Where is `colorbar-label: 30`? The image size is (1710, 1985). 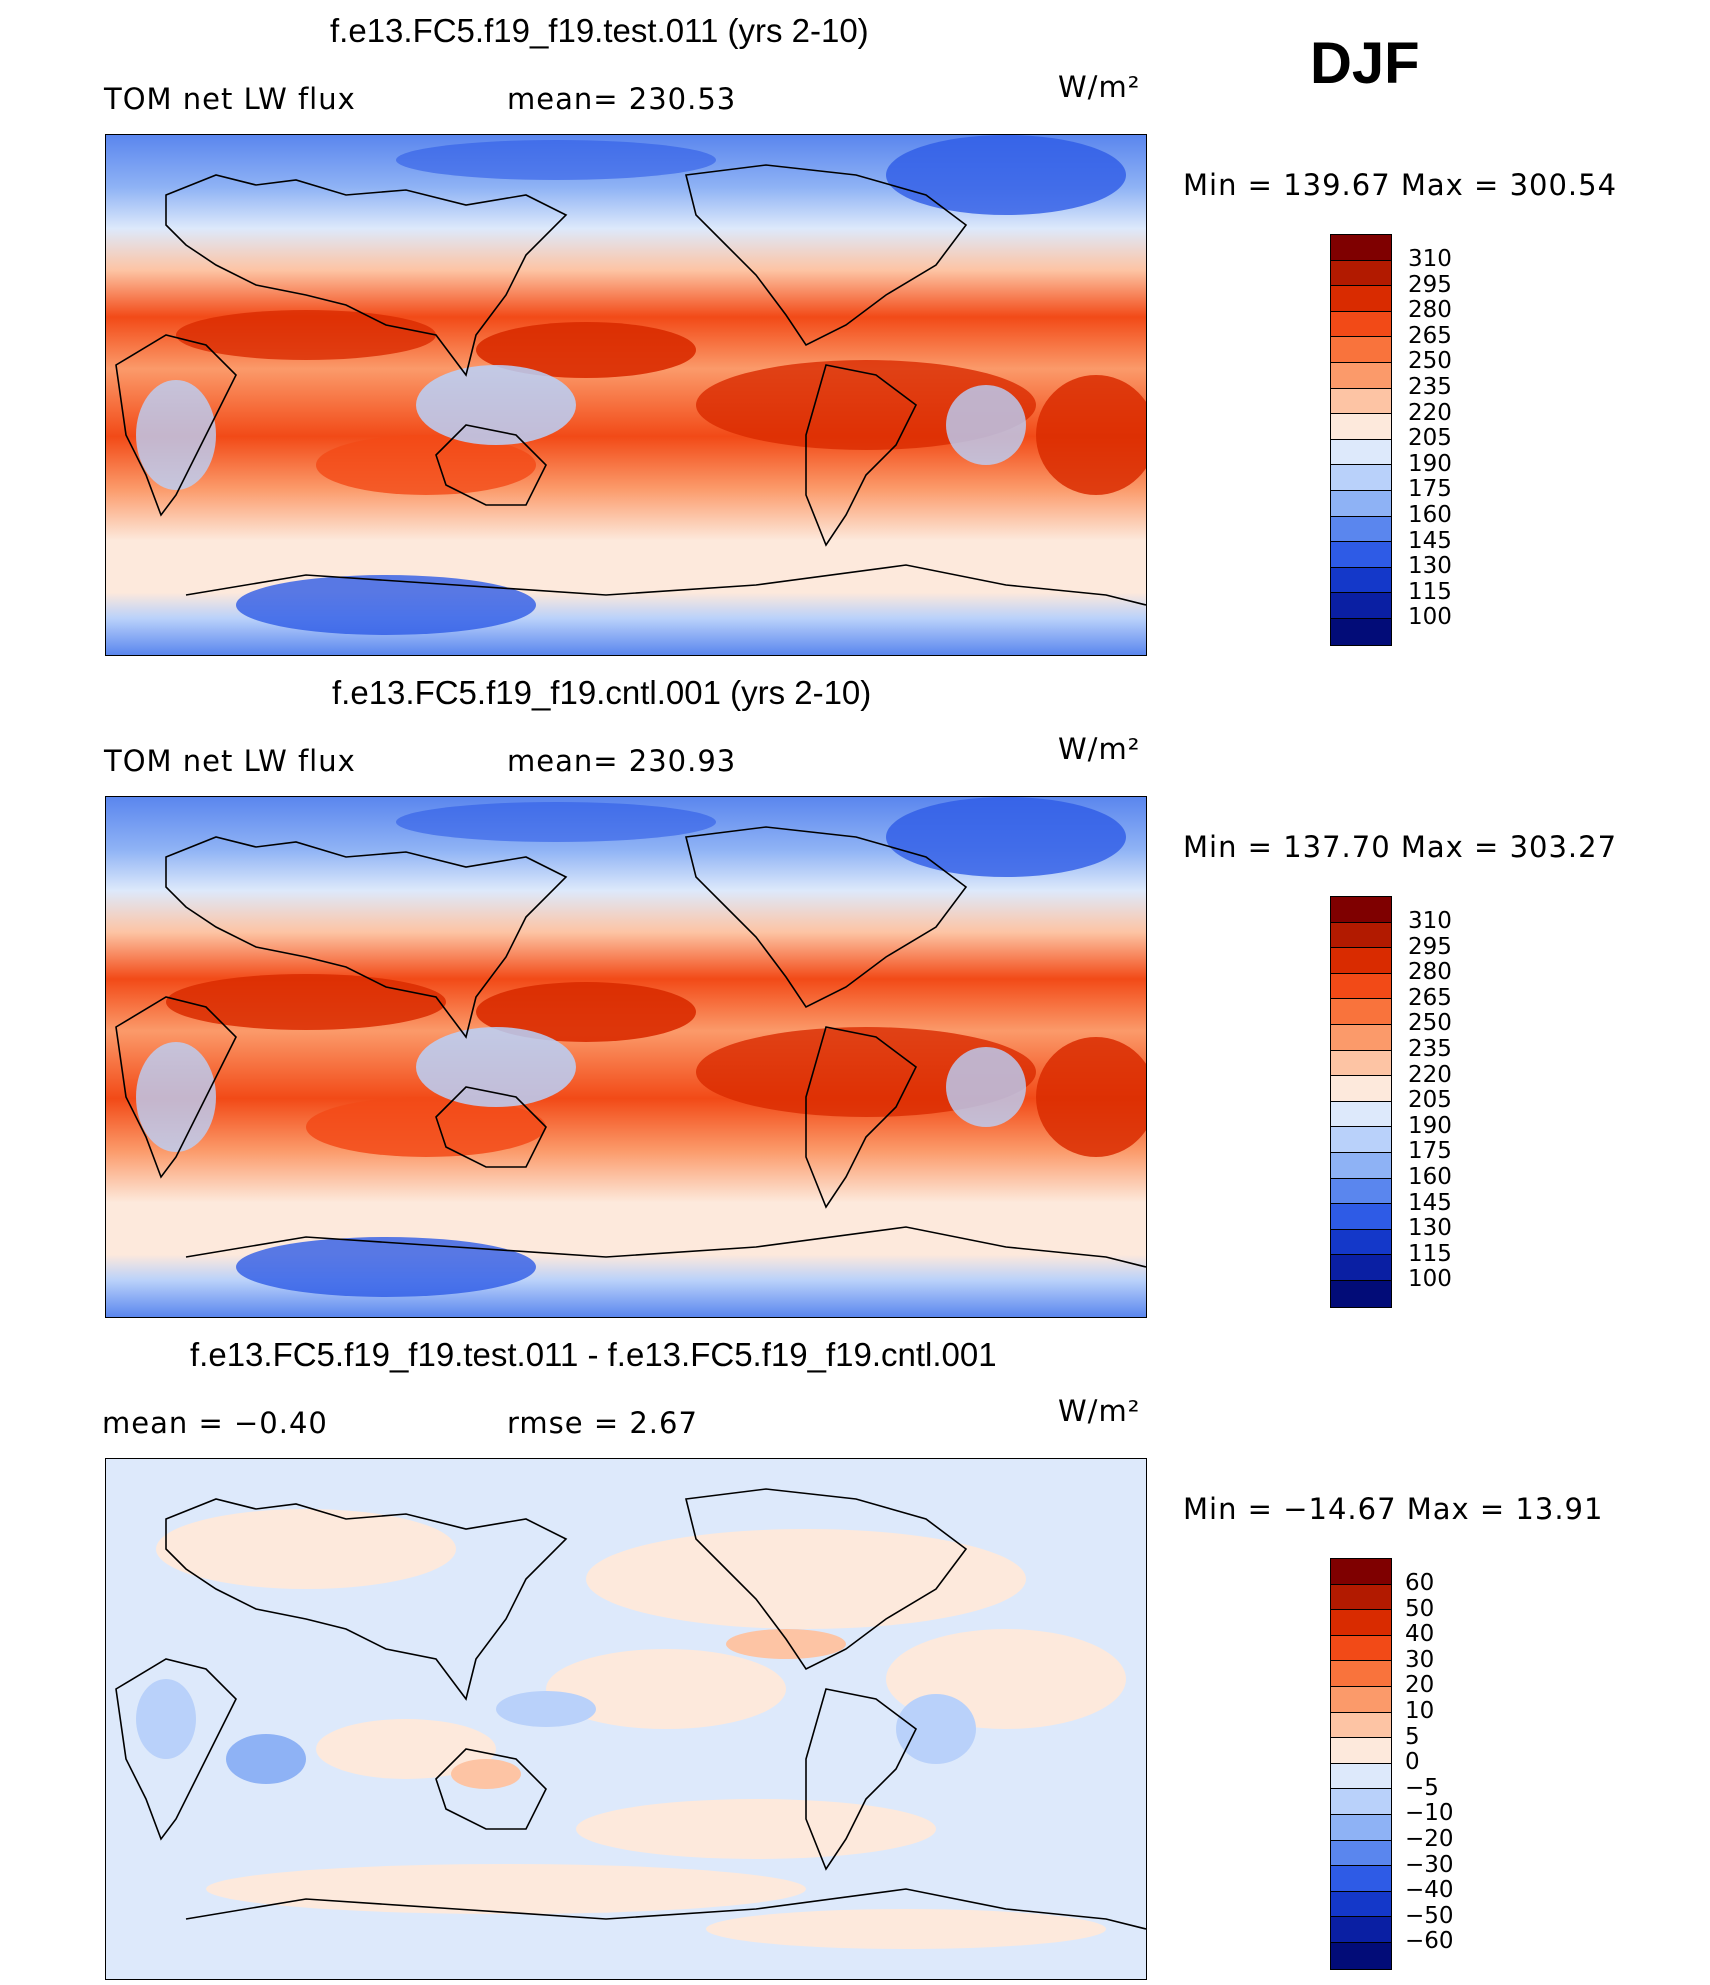 colorbar-label: 30 is located at coordinates (1420, 1659).